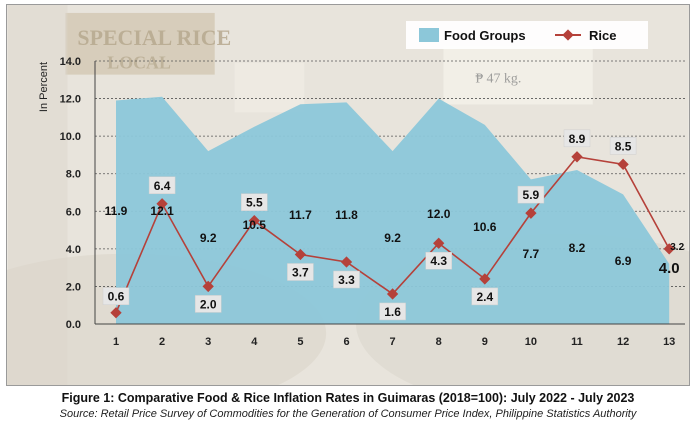 The width and height of the screenshot is (696, 429). What do you see at coordinates (669, 342) in the screenshot?
I see `x-tick-label: 13` at bounding box center [669, 342].